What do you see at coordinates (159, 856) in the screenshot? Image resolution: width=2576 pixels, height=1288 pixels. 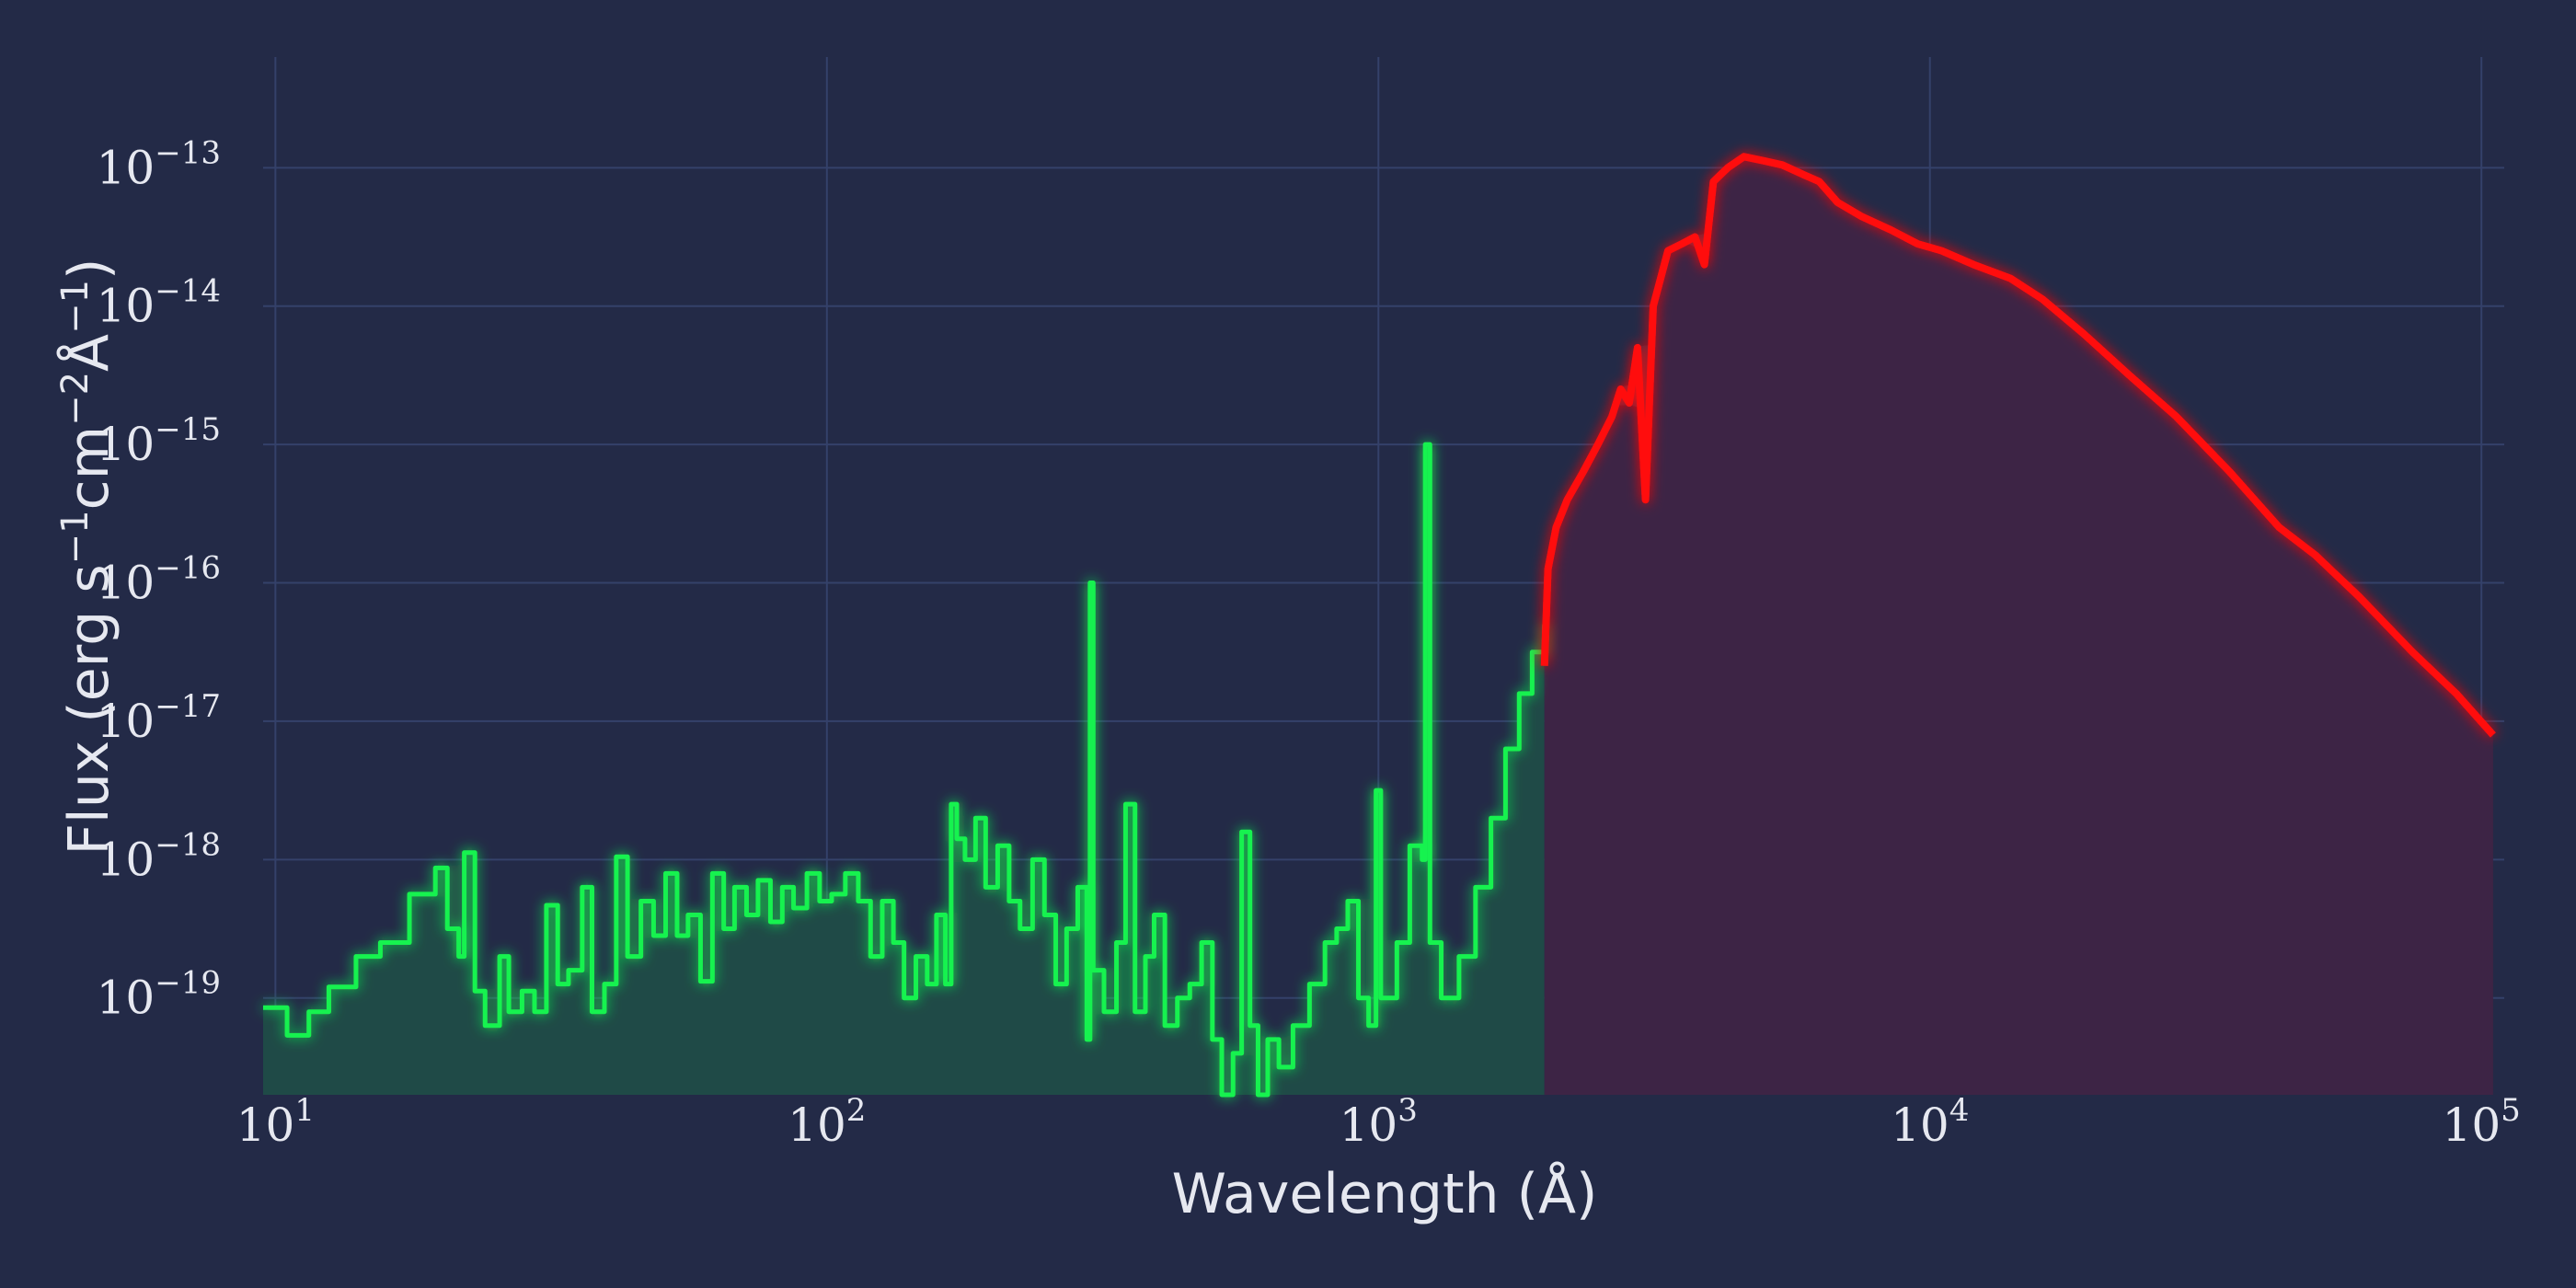 I see `y-tick-label: 10−18` at bounding box center [159, 856].